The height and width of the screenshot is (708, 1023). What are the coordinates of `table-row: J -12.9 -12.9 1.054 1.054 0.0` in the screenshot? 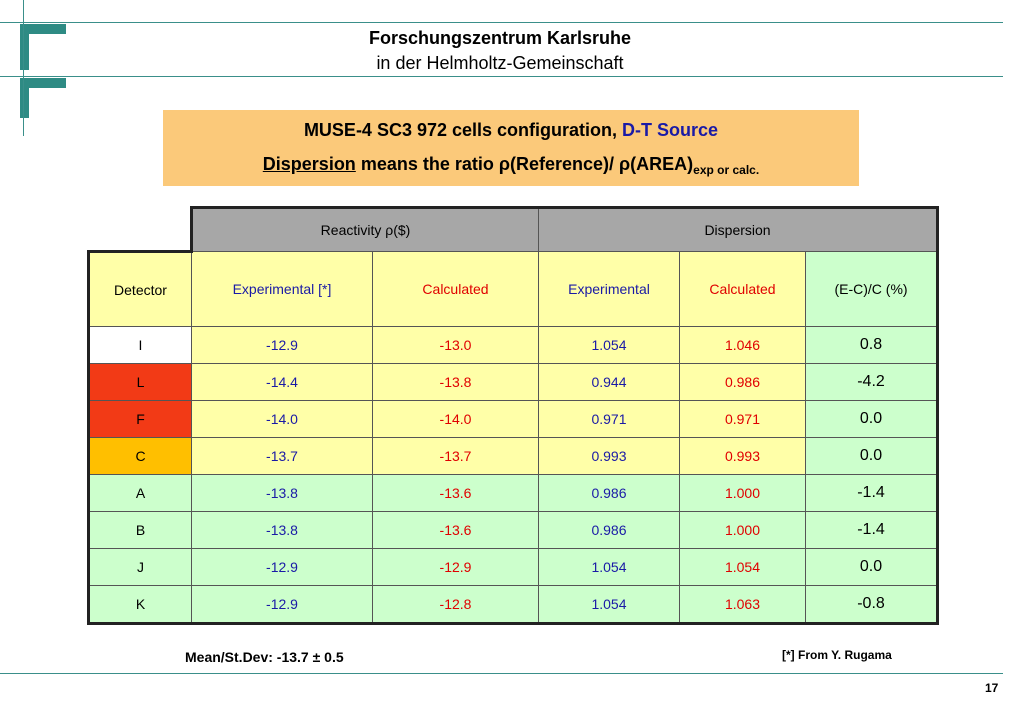 It's located at (513, 567).